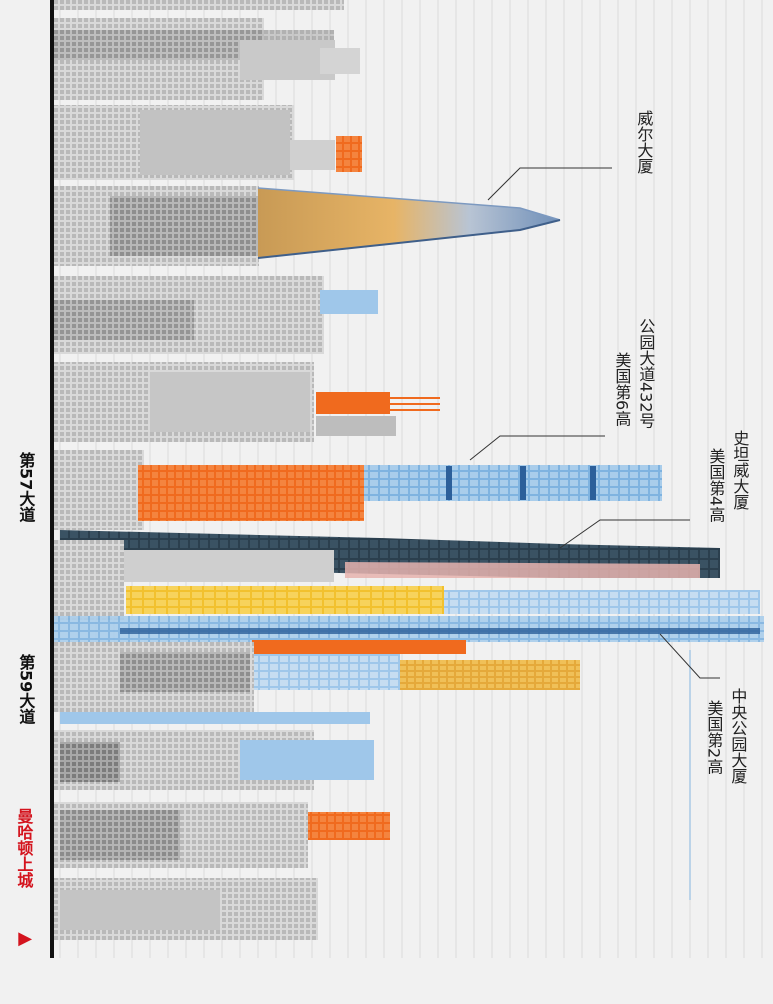 This screenshot has width=773, height=1004. I want to click on label-steinway-name: 史坦威大厦, so click(740, 470).